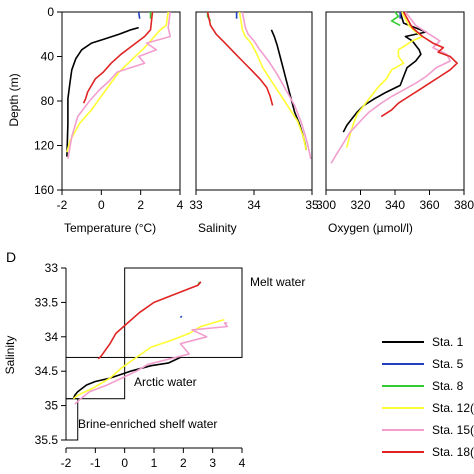  What do you see at coordinates (10, 355) in the screenshot?
I see `ts-salinity-axis-label: Salinity` at bounding box center [10, 355].